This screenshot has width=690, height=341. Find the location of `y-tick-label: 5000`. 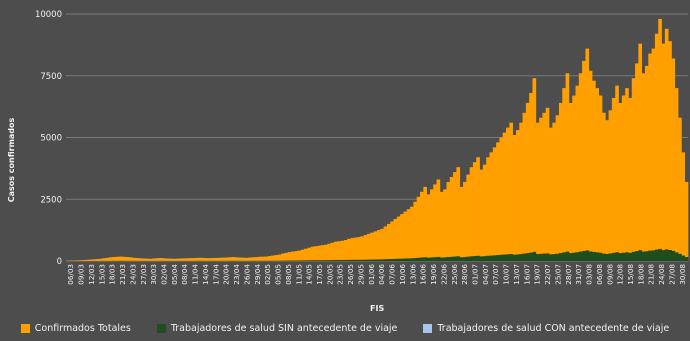

y-tick-label: 5000 is located at coordinates (51, 139).